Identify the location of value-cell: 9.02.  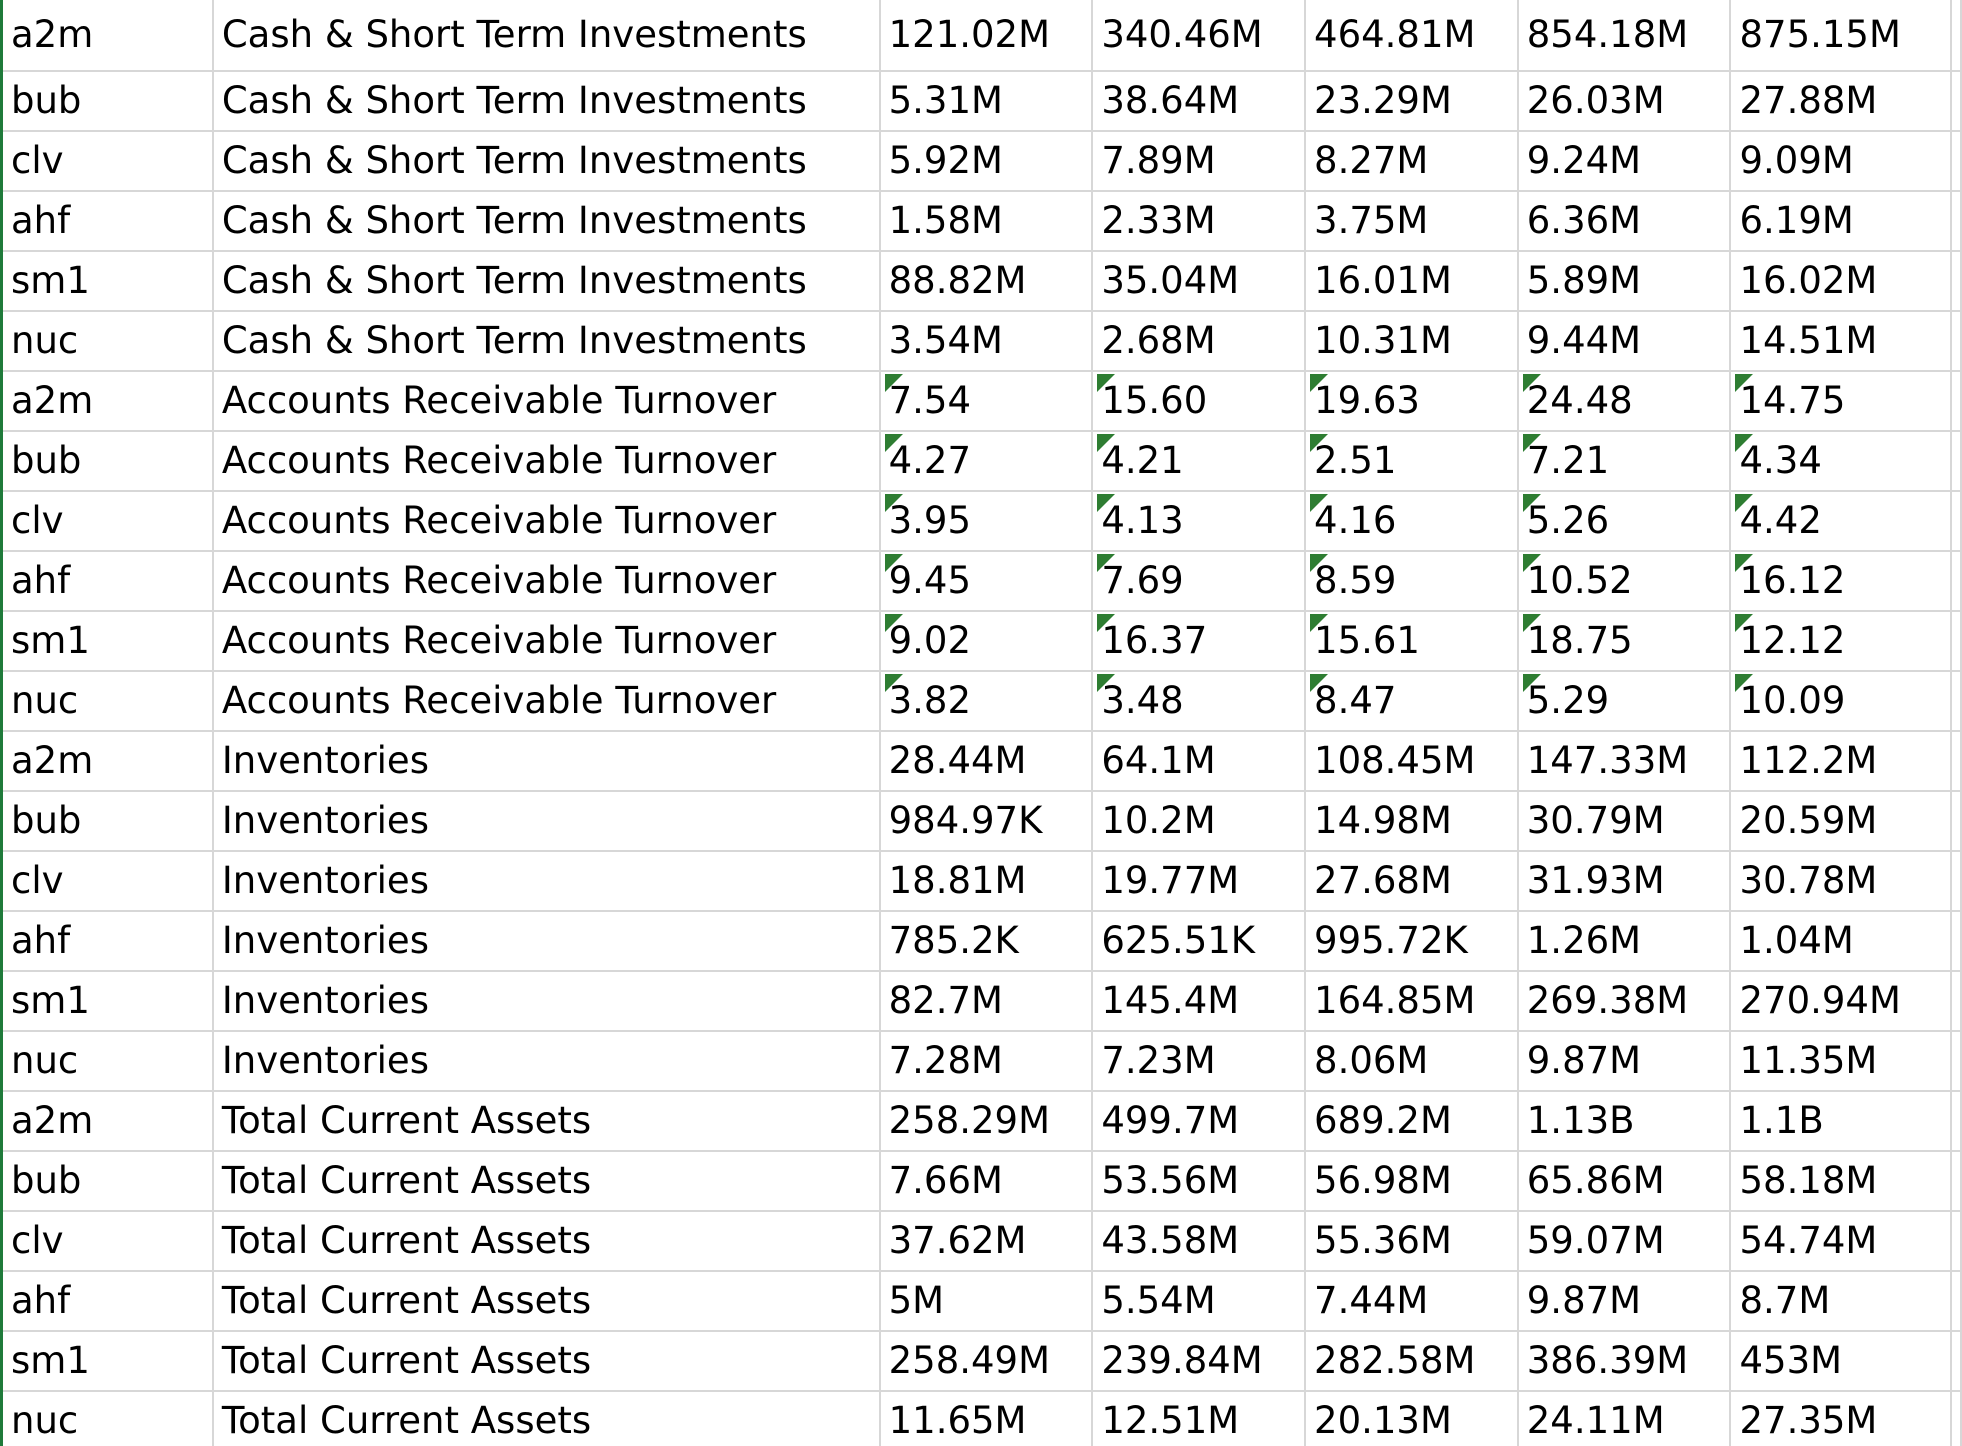
(986, 641).